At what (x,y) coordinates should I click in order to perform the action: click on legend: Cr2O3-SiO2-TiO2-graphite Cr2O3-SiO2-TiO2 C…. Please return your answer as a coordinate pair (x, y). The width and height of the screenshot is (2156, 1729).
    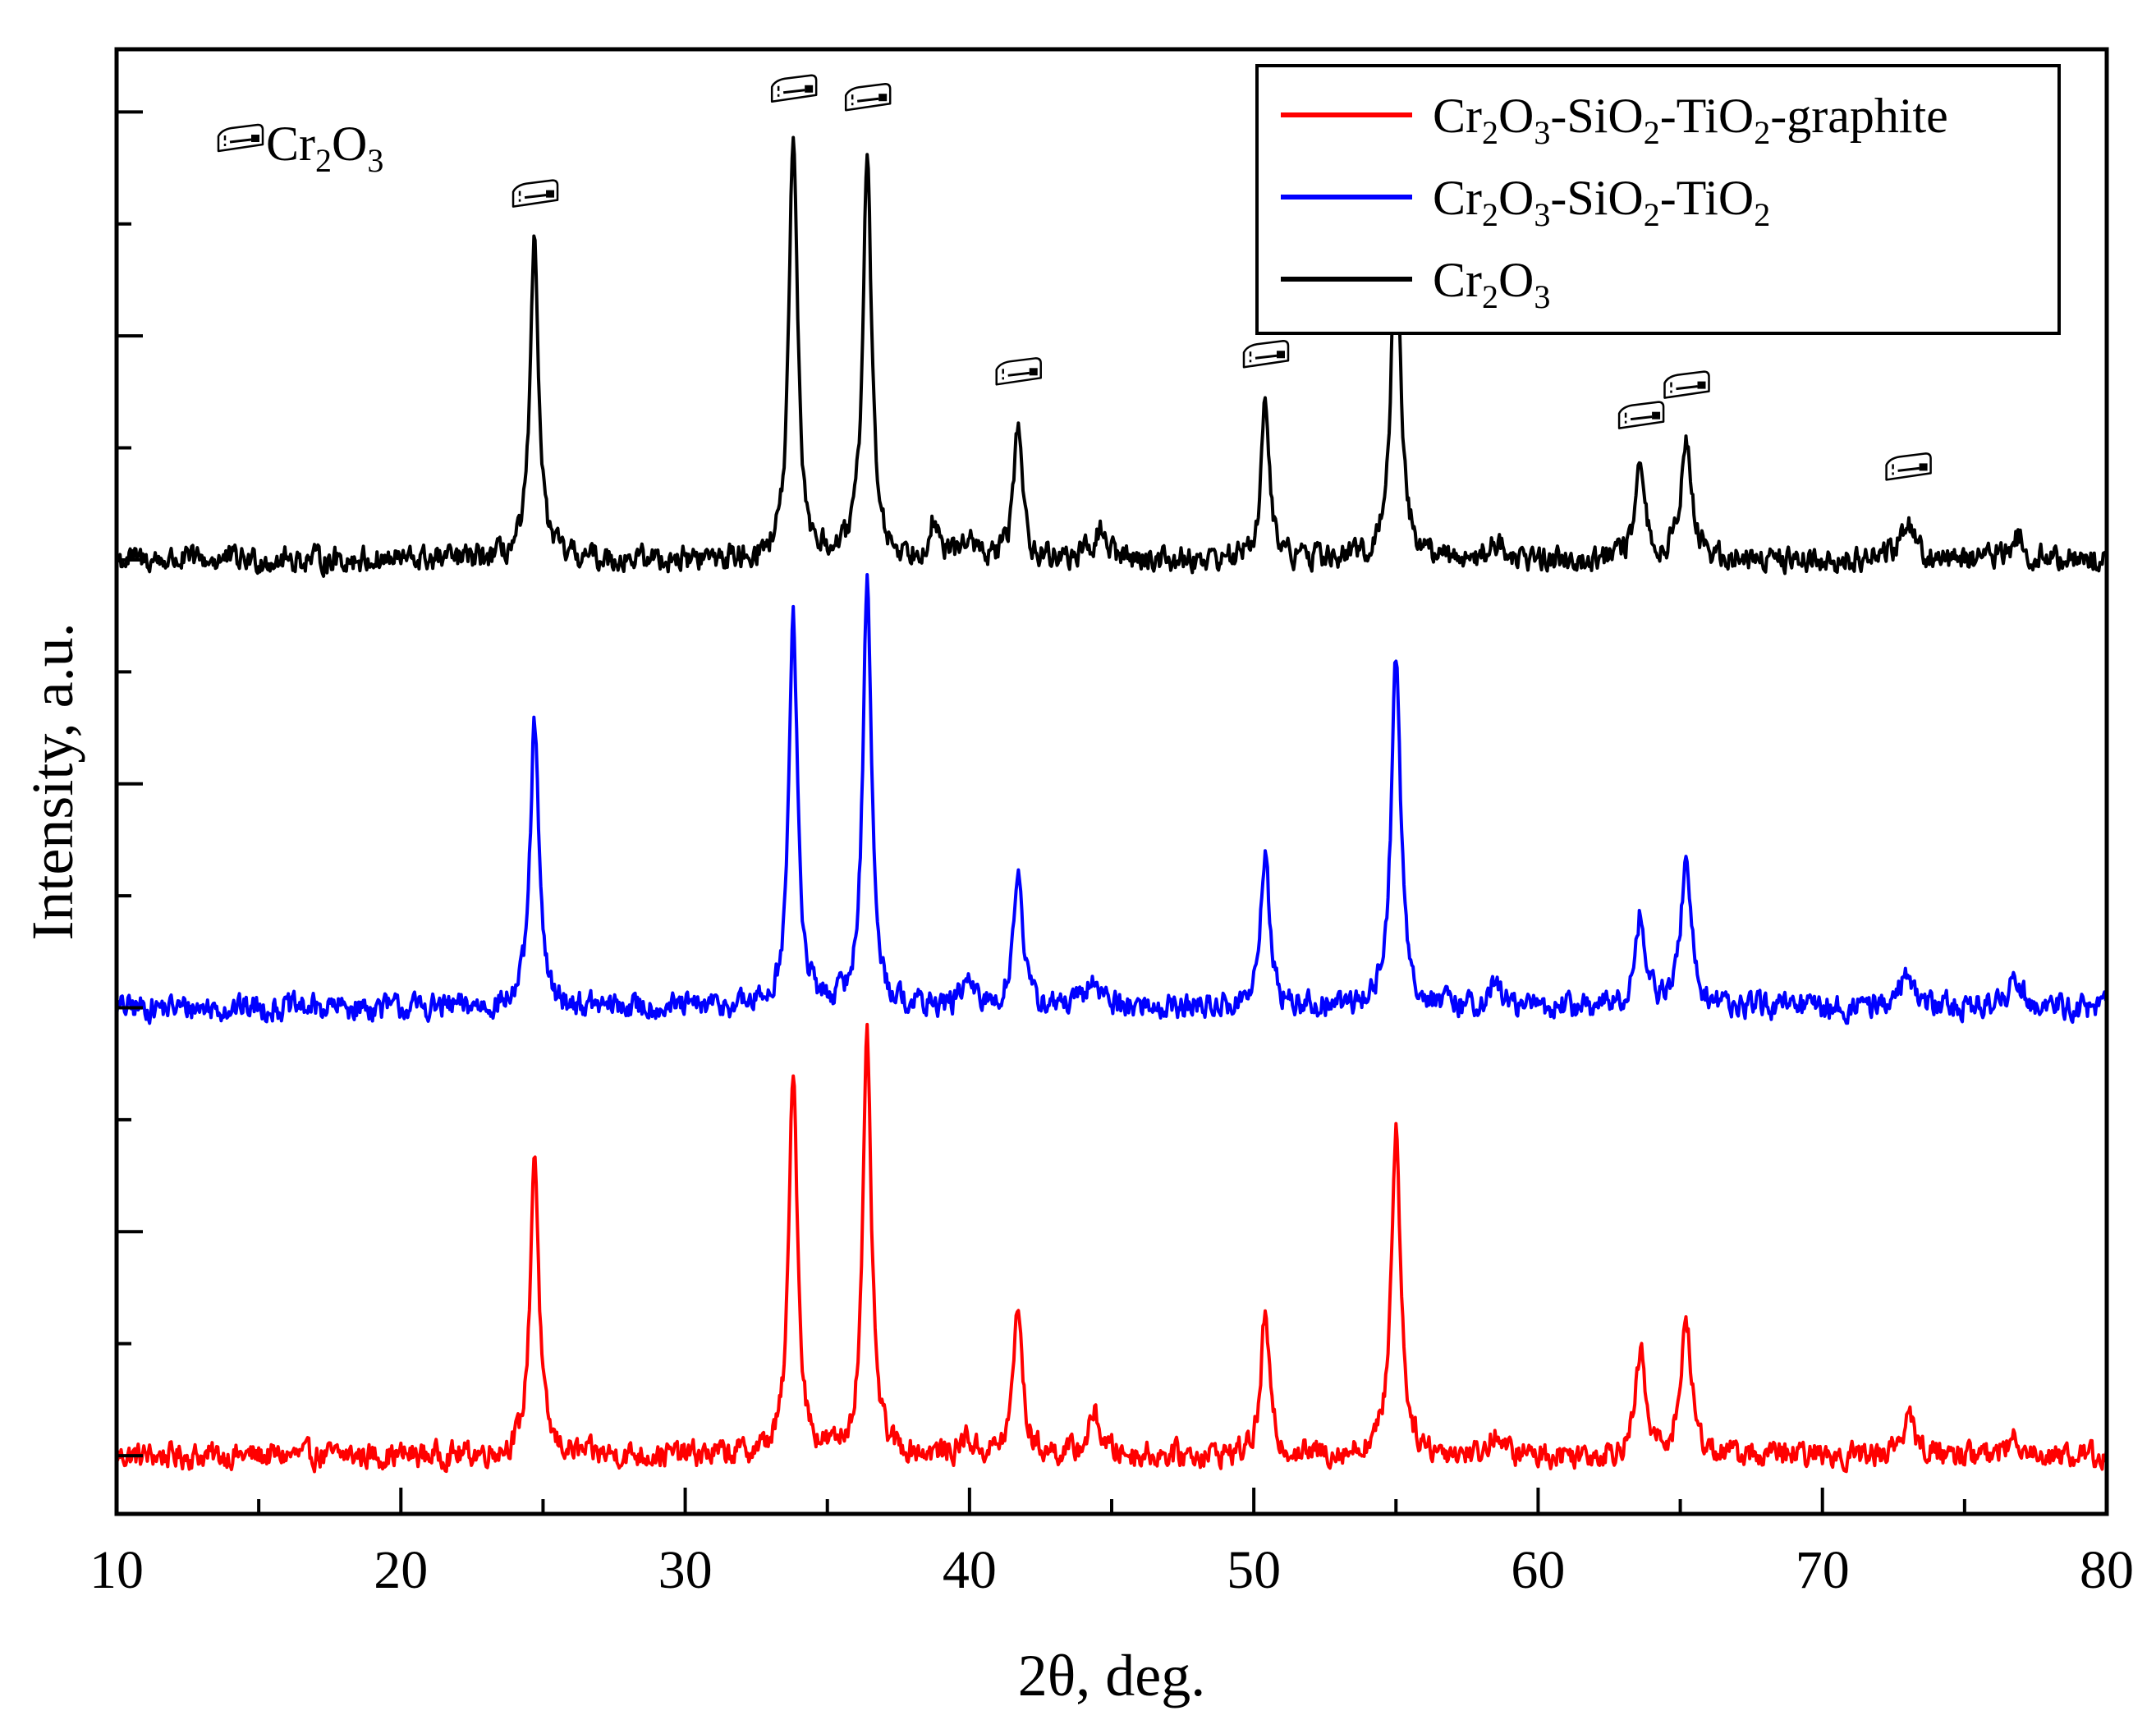
    Looking at the image, I should click on (1658, 199).